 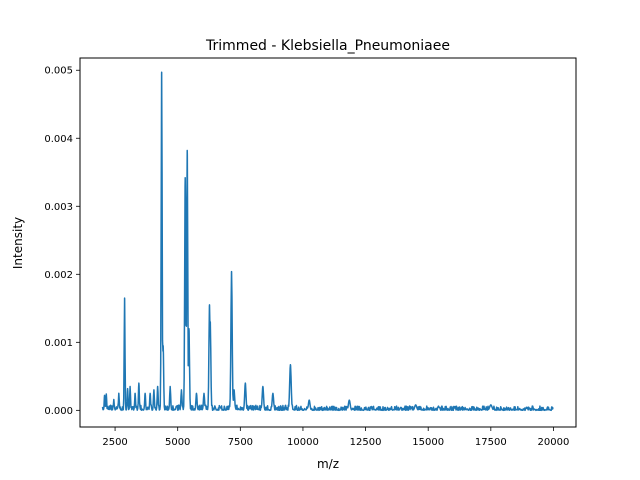 What do you see at coordinates (58, 139) in the screenshot?
I see `y-tick-label: 0.004` at bounding box center [58, 139].